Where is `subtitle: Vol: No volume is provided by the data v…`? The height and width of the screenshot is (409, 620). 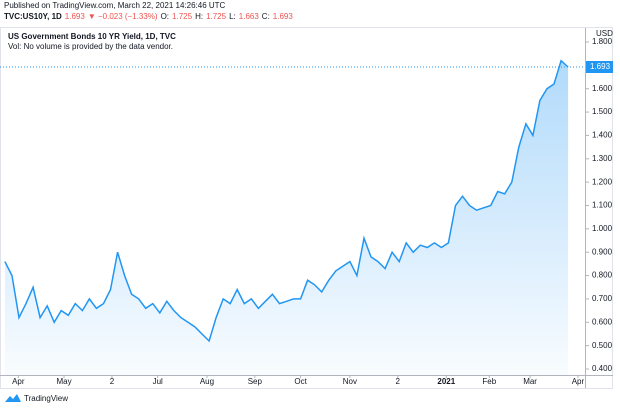
subtitle: Vol: No volume is provided by the data v… is located at coordinates (90, 46).